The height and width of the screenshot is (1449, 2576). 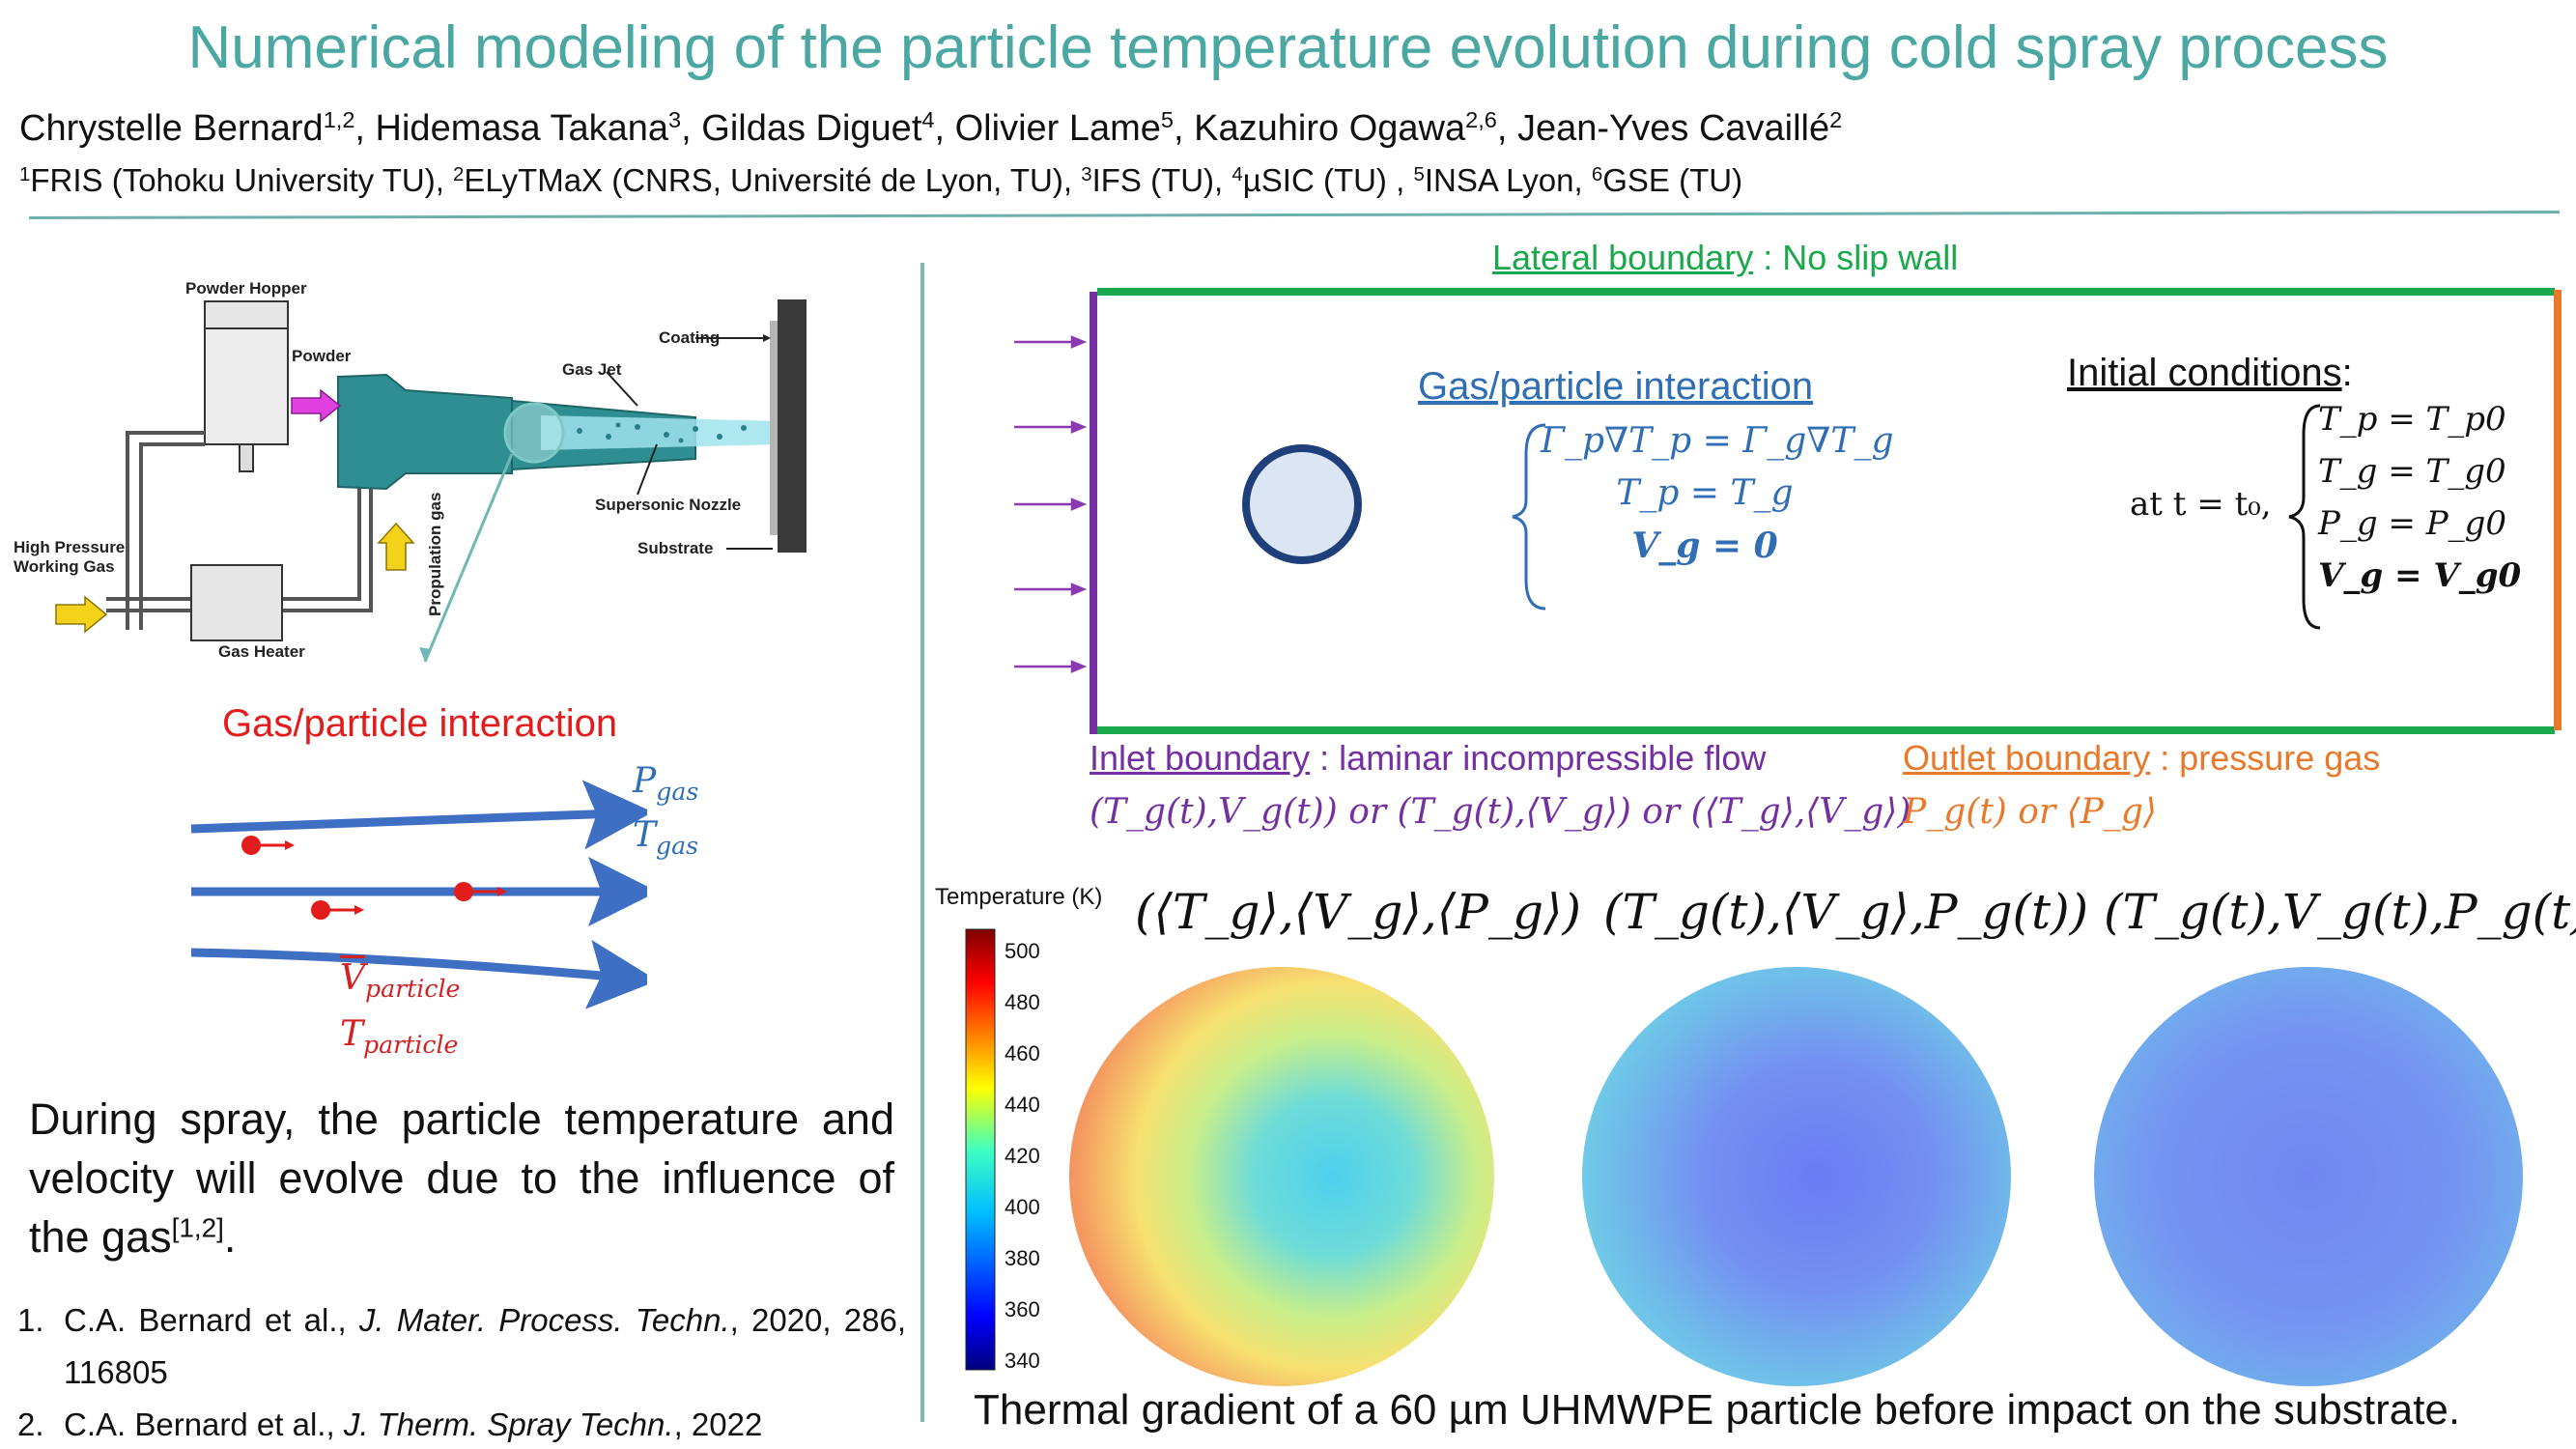 What do you see at coordinates (1725, 257) in the screenshot?
I see `lateral-boundary-label: Lateral boundary : No slip wall` at bounding box center [1725, 257].